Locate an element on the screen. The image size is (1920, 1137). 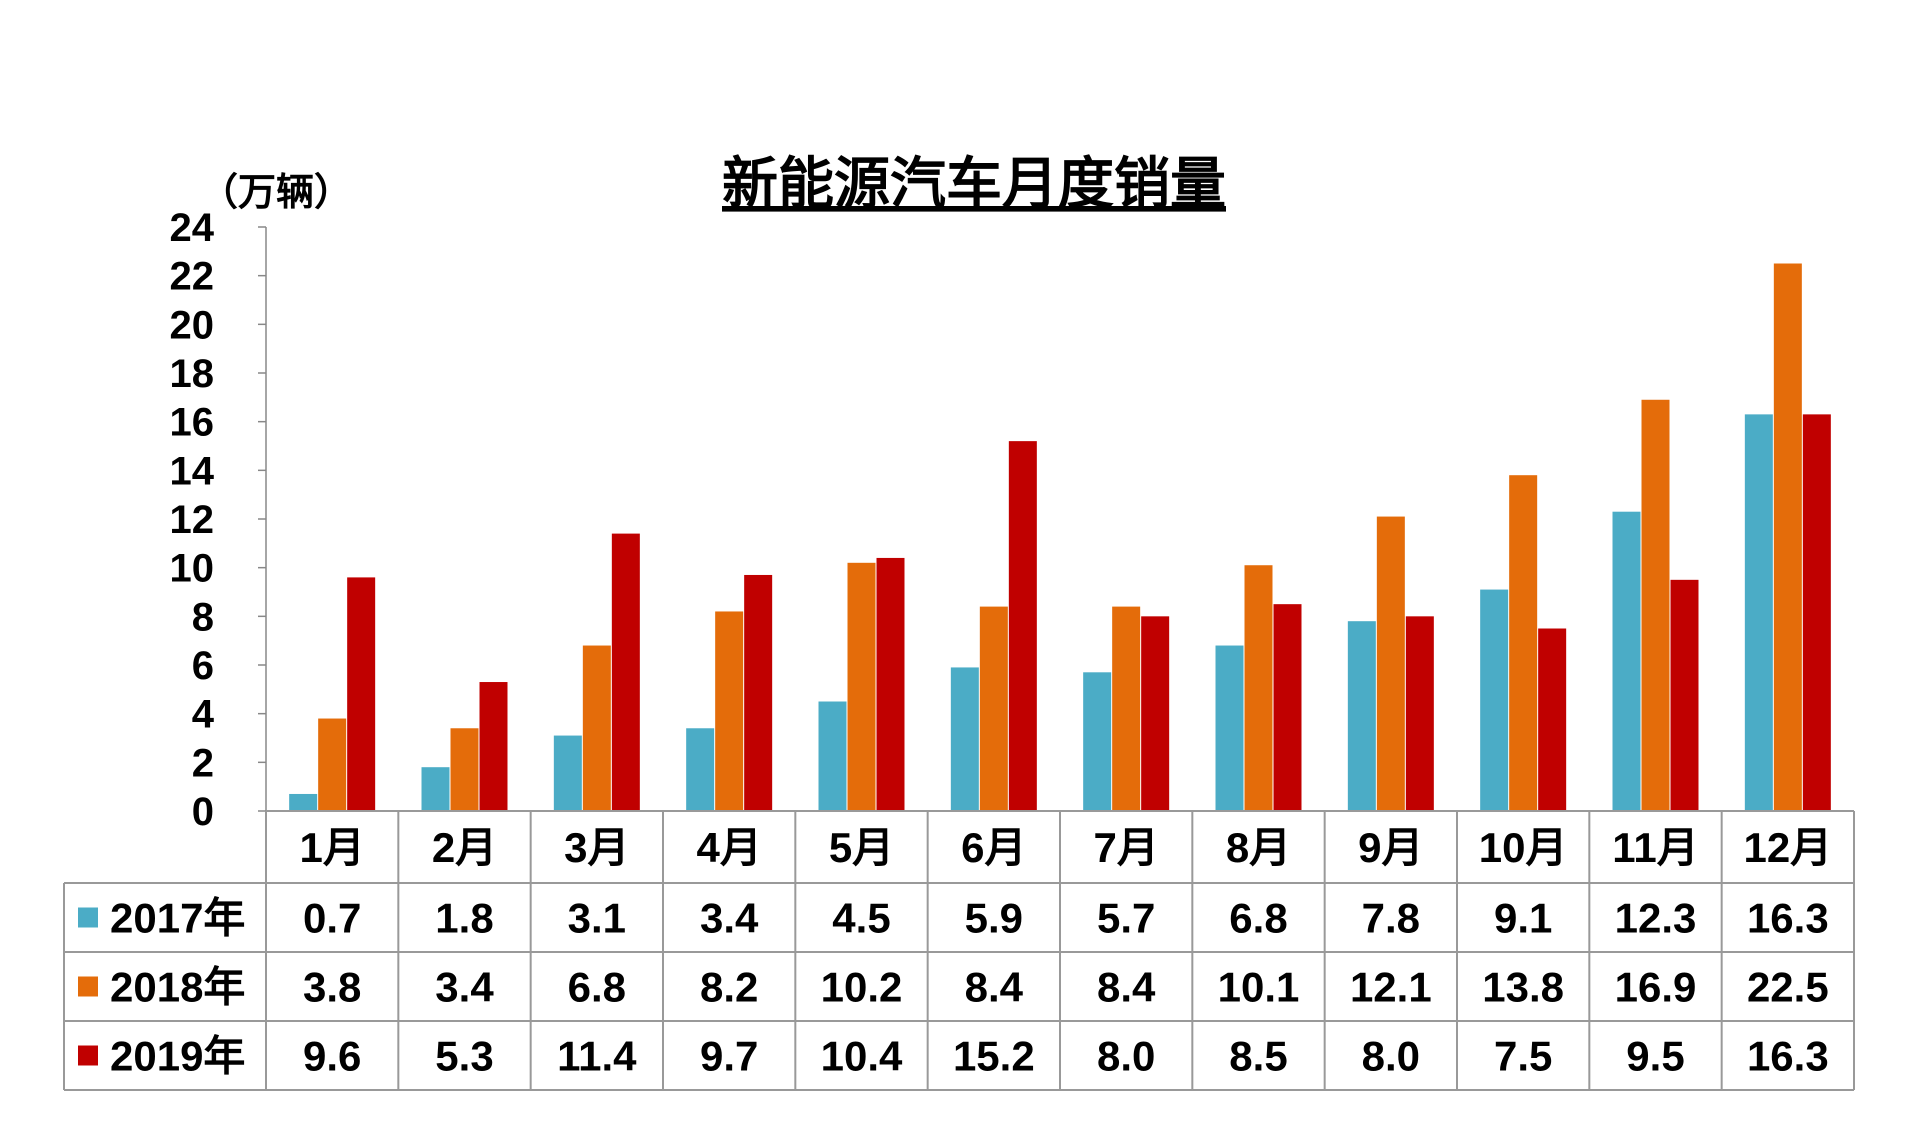
bar-2017年-2月 is located at coordinates (435, 789).